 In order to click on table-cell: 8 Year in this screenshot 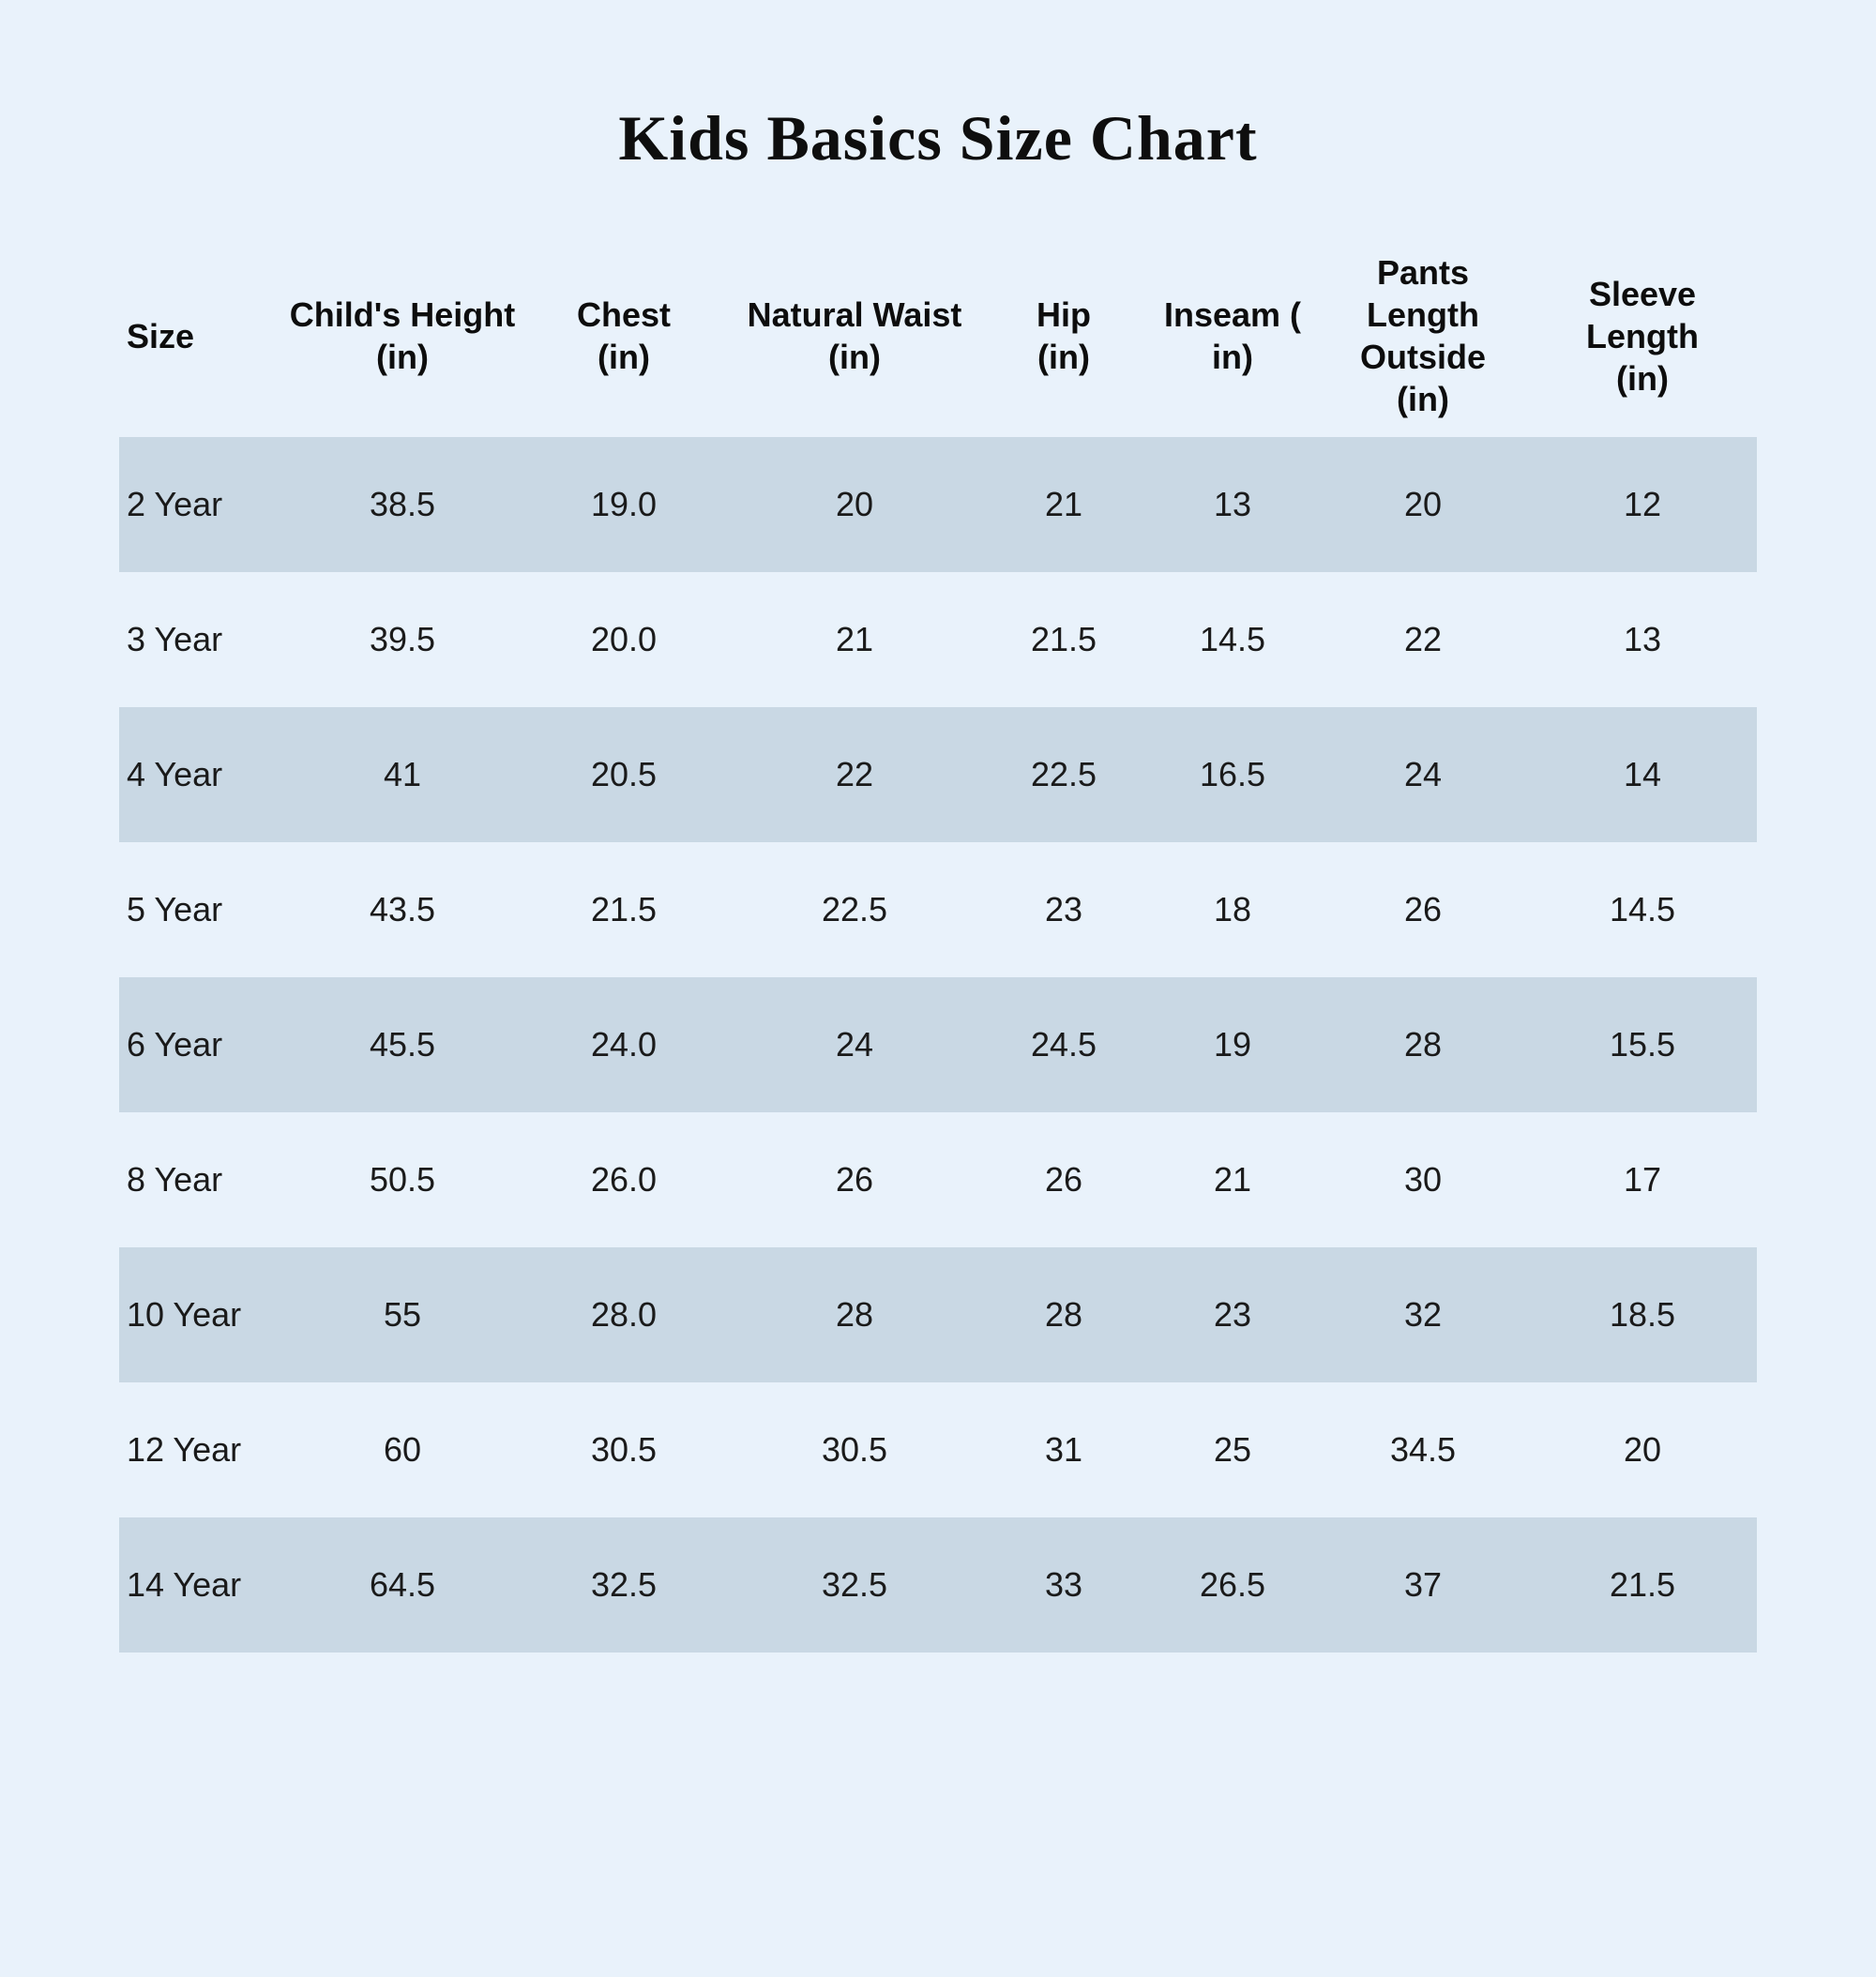, I will do `click(175, 1180)`.